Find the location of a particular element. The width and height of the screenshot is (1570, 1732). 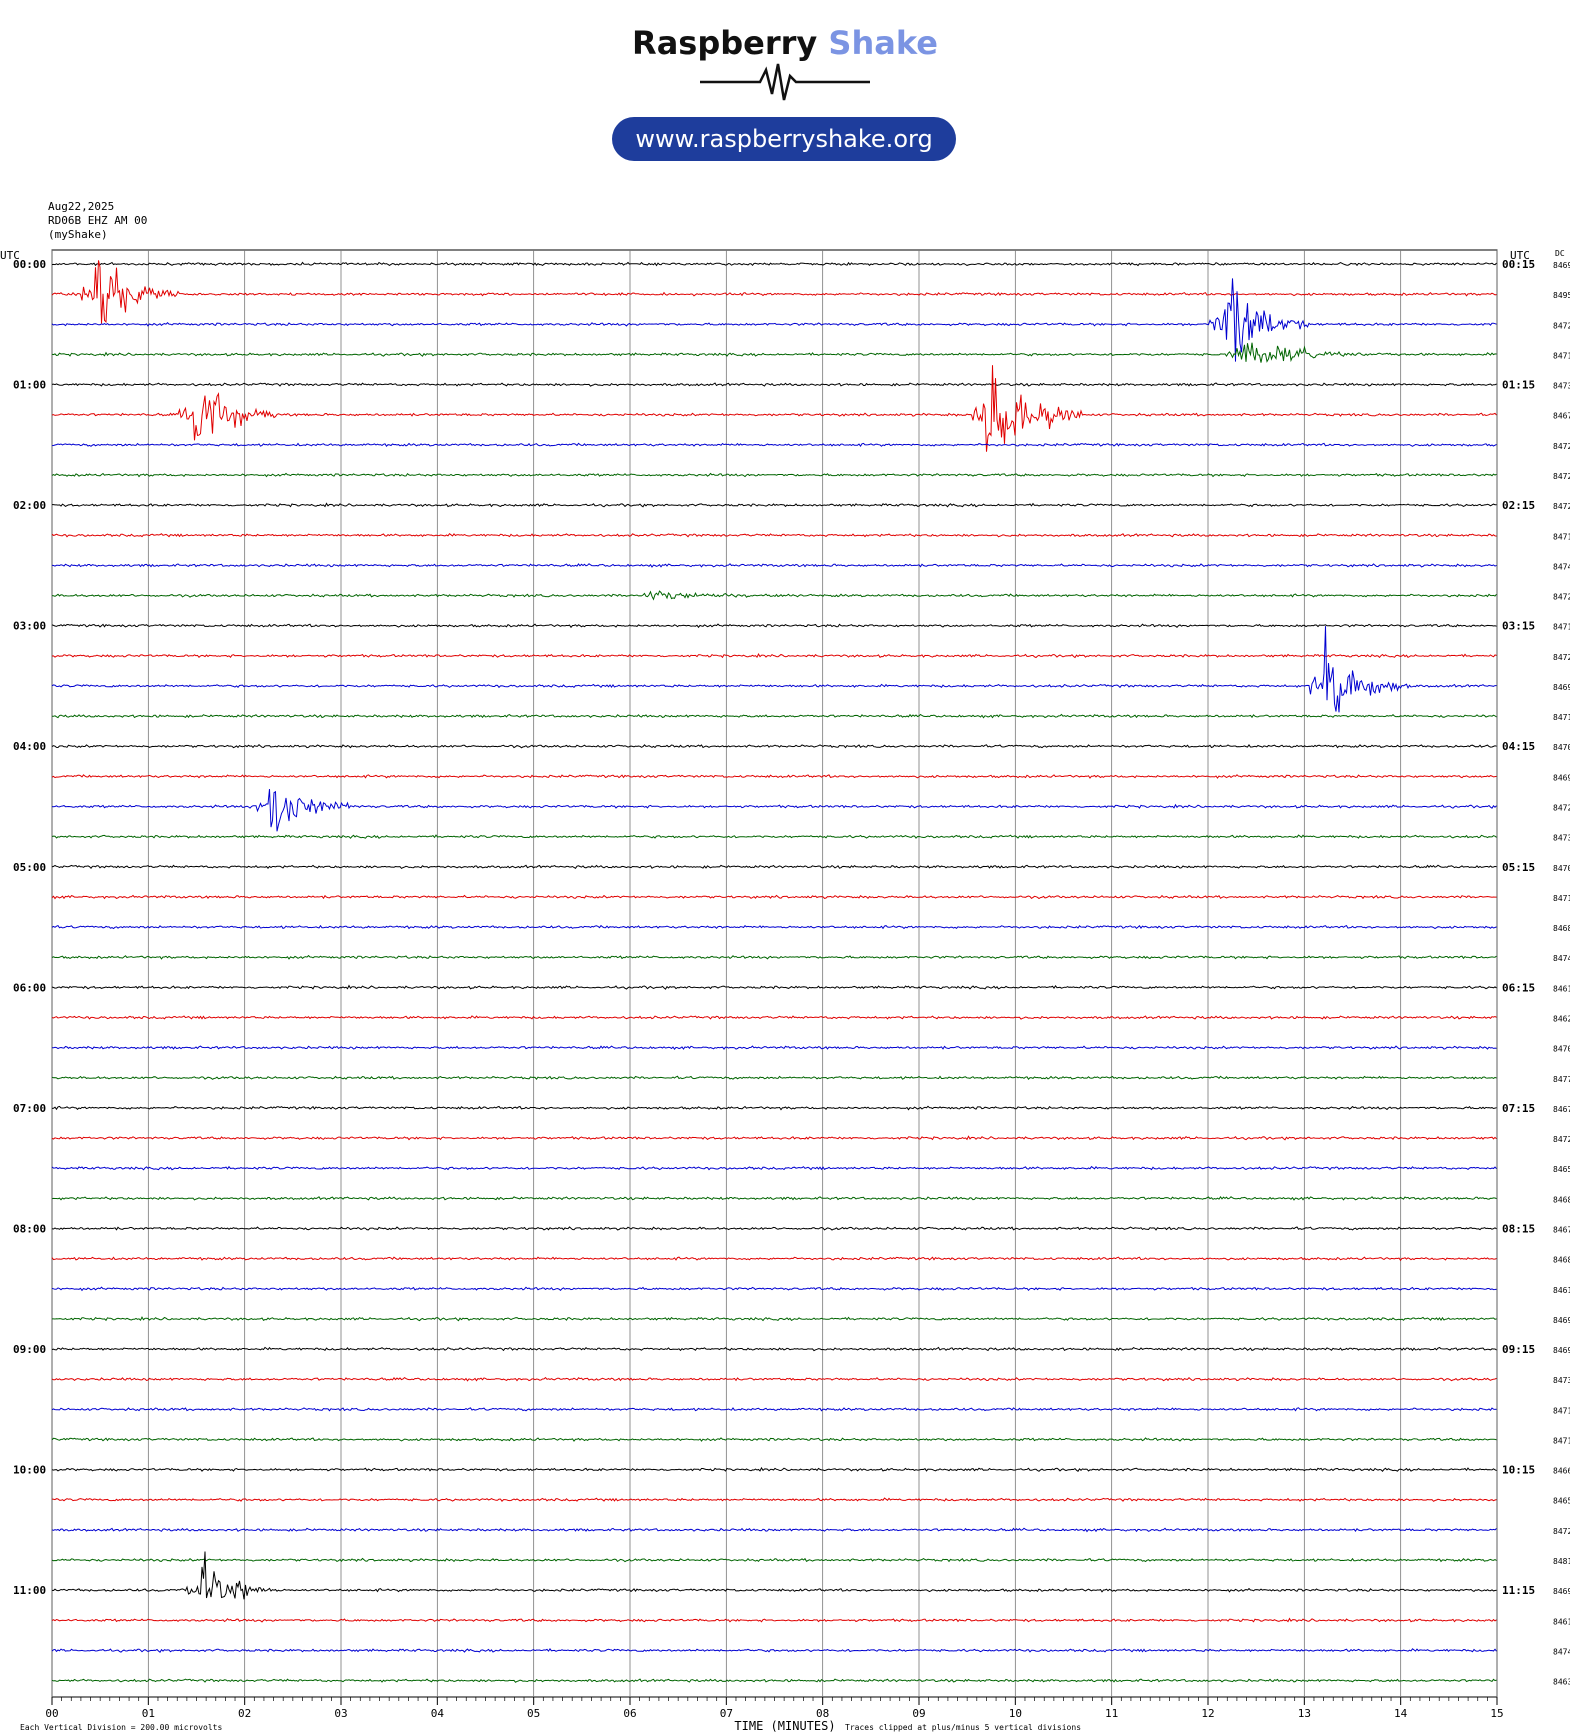

right-hour-label: 02:15 is located at coordinates (1518, 505).